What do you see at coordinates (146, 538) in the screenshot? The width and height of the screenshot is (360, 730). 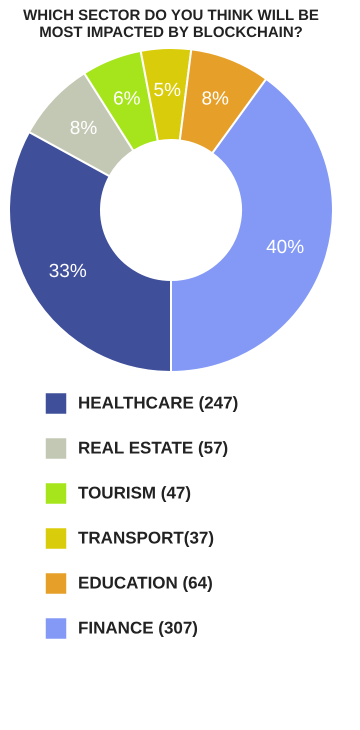 I see `legend-label: TRANSPORT(37)` at bounding box center [146, 538].